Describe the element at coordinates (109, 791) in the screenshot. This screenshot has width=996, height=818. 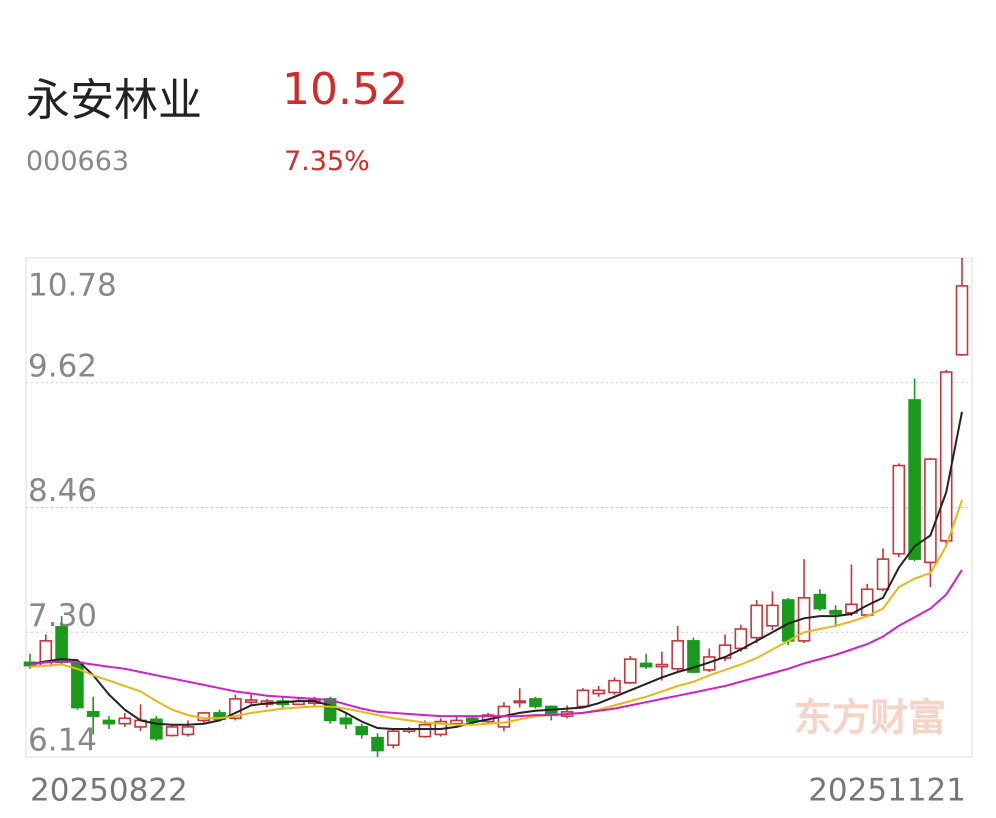
I see `x-tick-label: 20250822` at that location.